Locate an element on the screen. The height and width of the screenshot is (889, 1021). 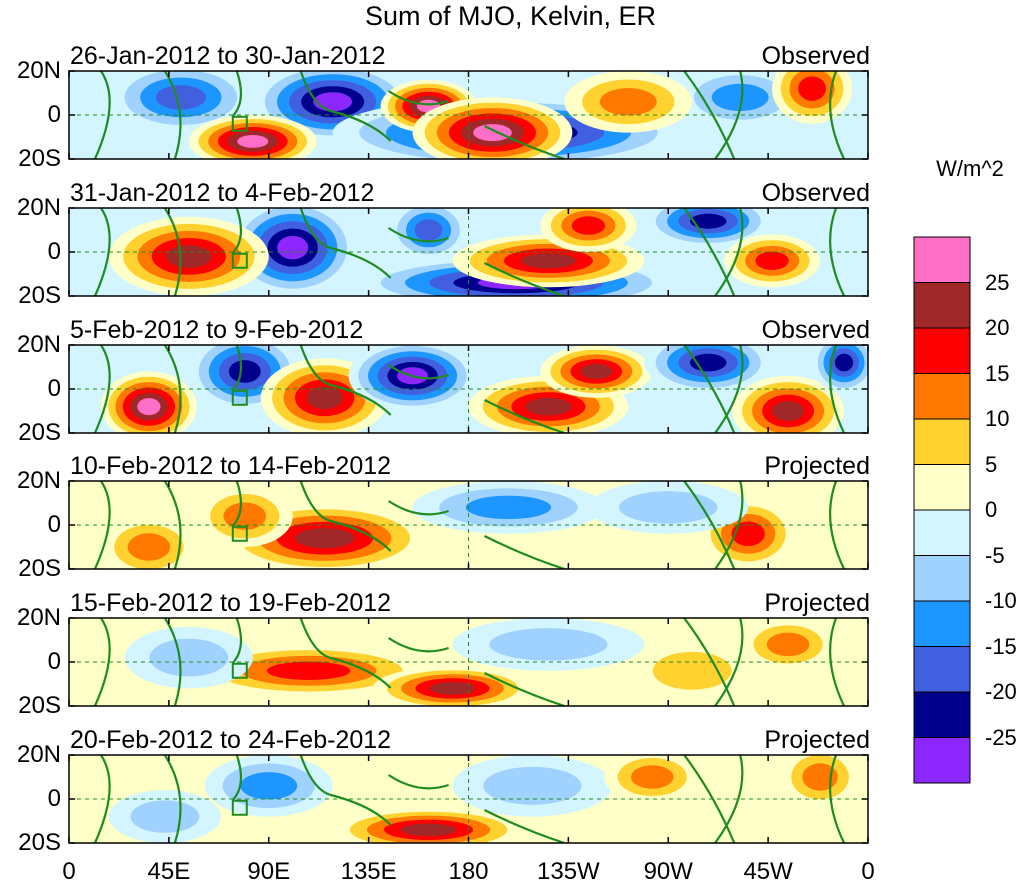
colorbar-tick-label: -25 is located at coordinates (1001, 737).